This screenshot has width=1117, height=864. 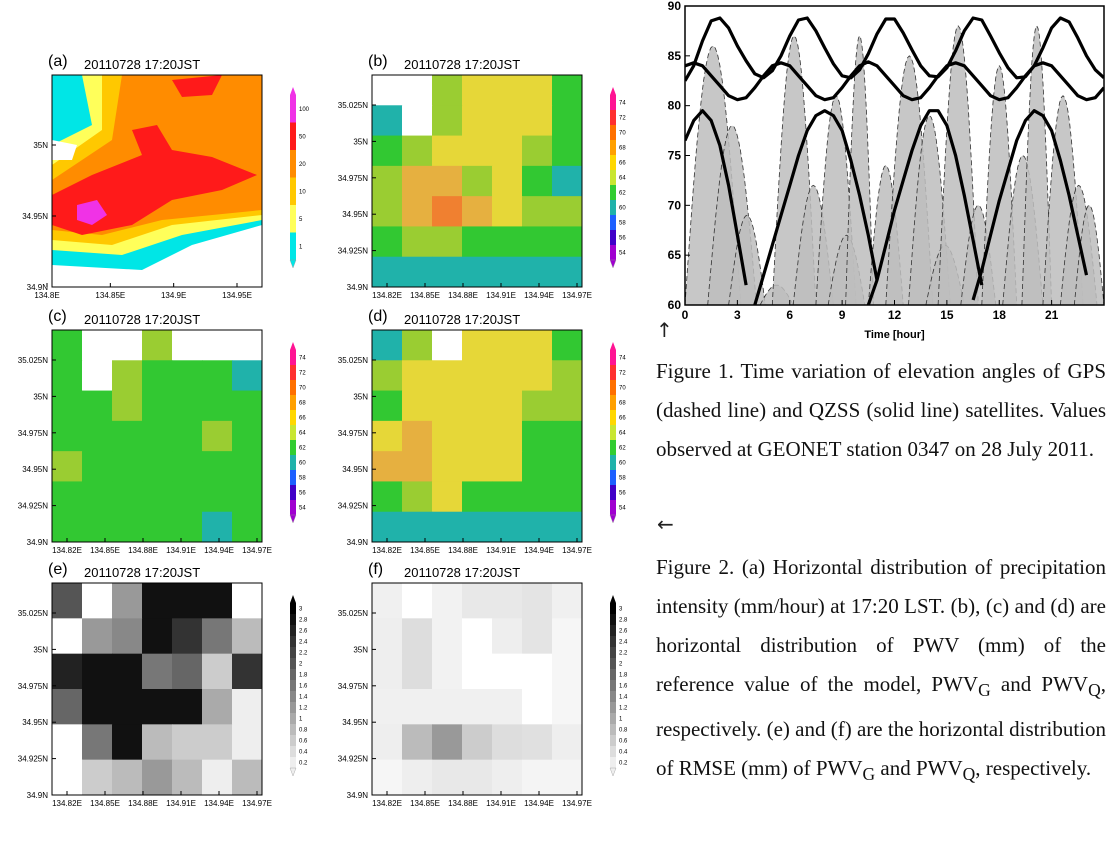 I want to click on ytick-label: 35.025N, so click(x=33, y=360).